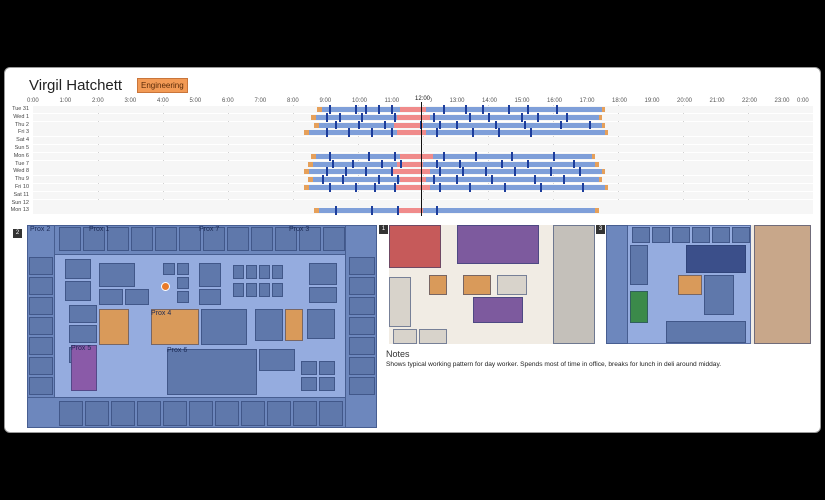  I want to click on room-tan, so click(782, 284).